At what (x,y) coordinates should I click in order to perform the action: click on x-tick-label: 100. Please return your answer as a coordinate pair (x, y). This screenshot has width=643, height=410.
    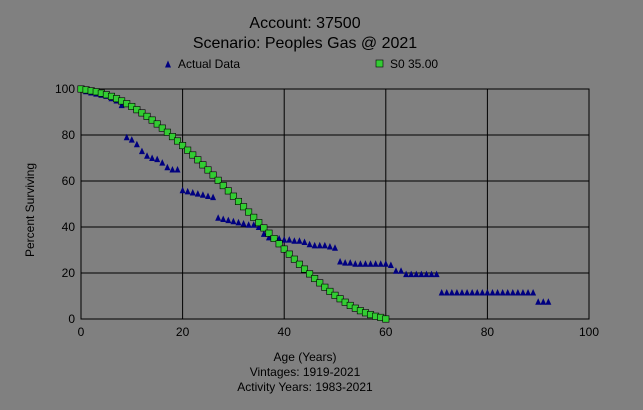
    Looking at the image, I should click on (589, 332).